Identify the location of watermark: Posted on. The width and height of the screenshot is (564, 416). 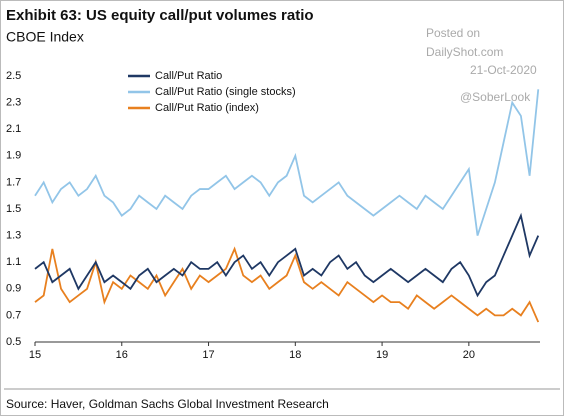
(453, 33).